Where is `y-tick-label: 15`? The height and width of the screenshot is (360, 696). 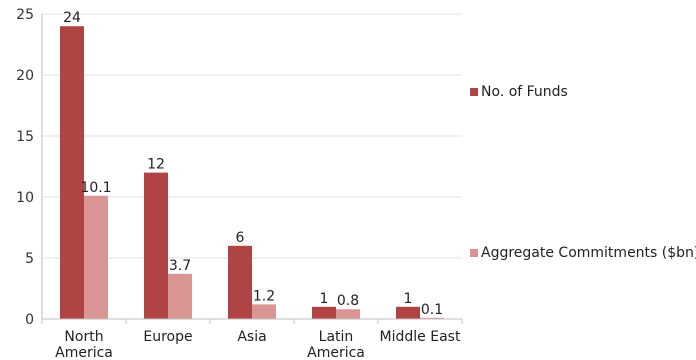 y-tick-label: 15 is located at coordinates (25, 137).